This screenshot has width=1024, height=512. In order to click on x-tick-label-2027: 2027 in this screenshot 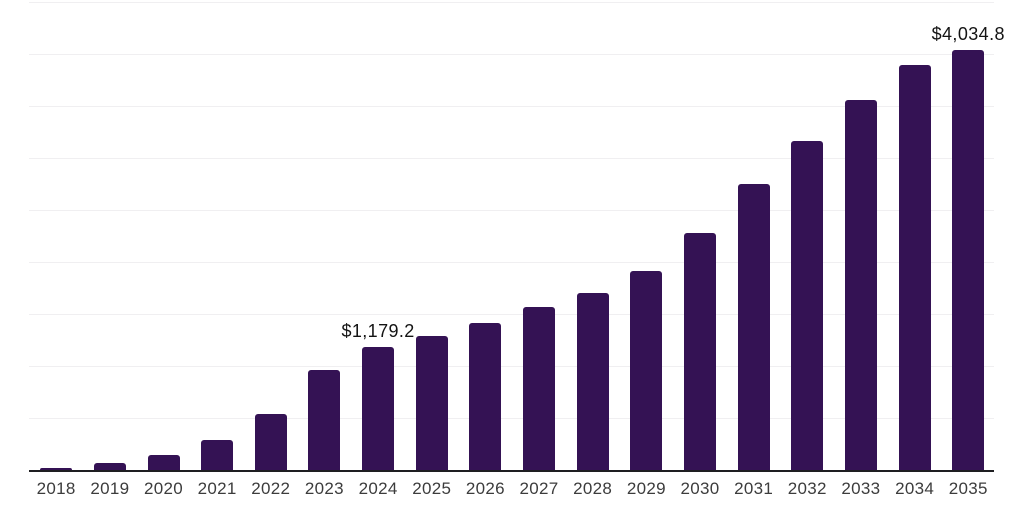, I will do `click(539, 488)`.